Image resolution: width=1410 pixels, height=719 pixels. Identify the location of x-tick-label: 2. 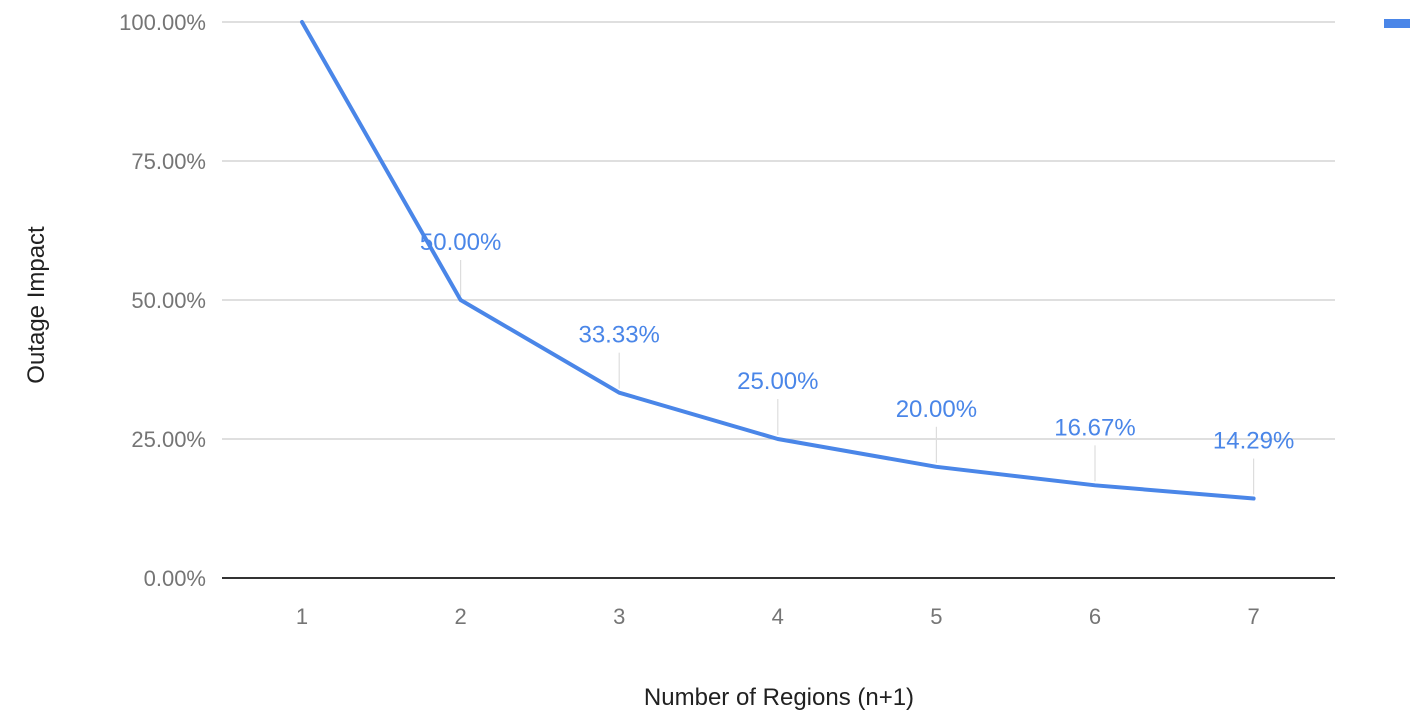
(460, 616).